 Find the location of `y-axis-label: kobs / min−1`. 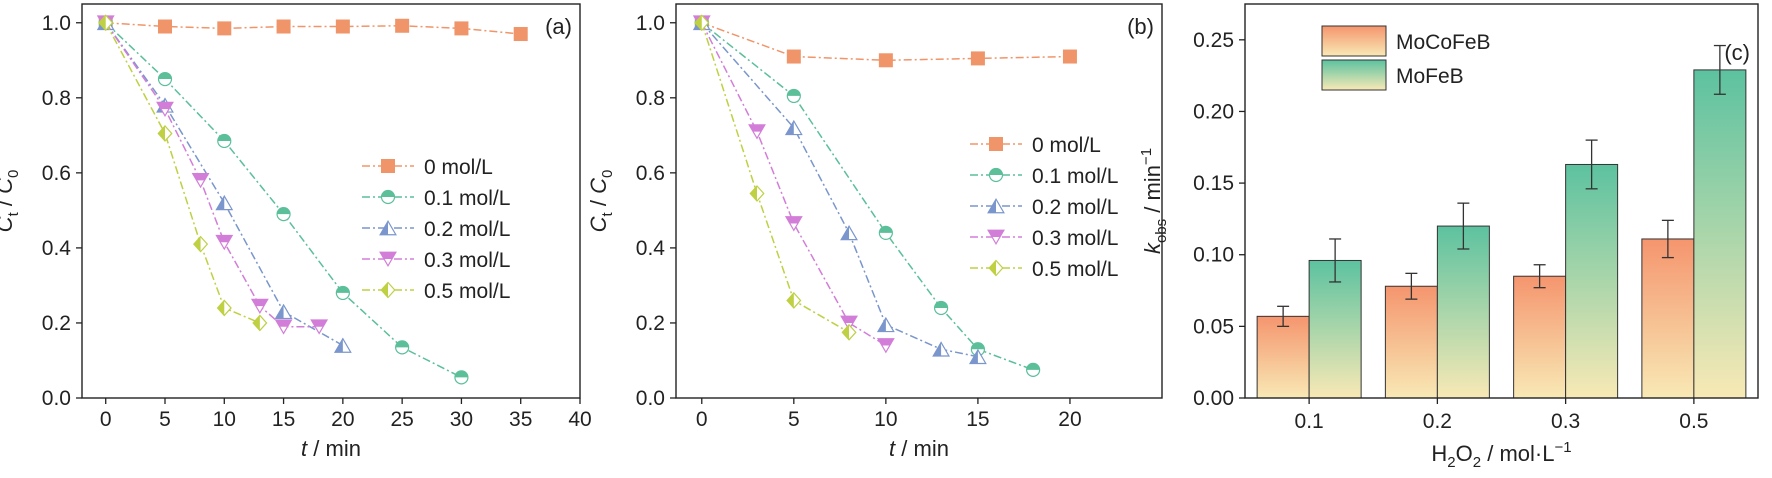

y-axis-label: kobs / min−1 is located at coordinates (1154, 201).